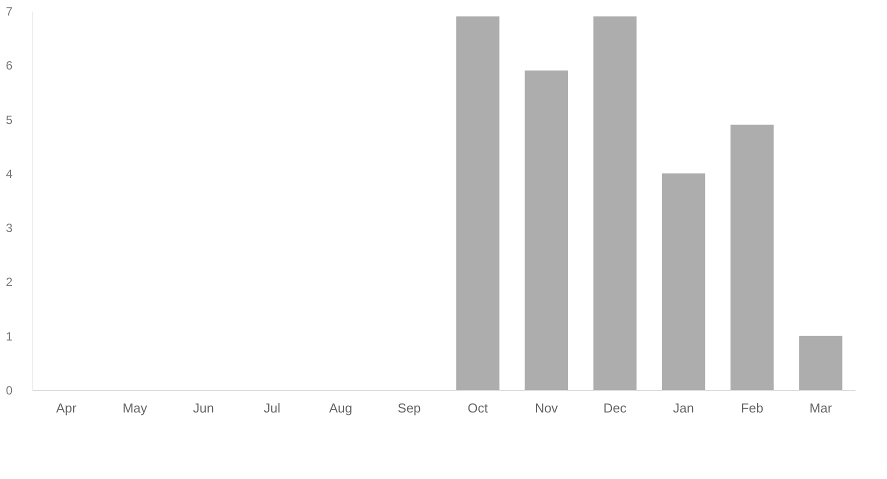  Describe the element at coordinates (9, 391) in the screenshot. I see `y-tick-label: 0` at that location.